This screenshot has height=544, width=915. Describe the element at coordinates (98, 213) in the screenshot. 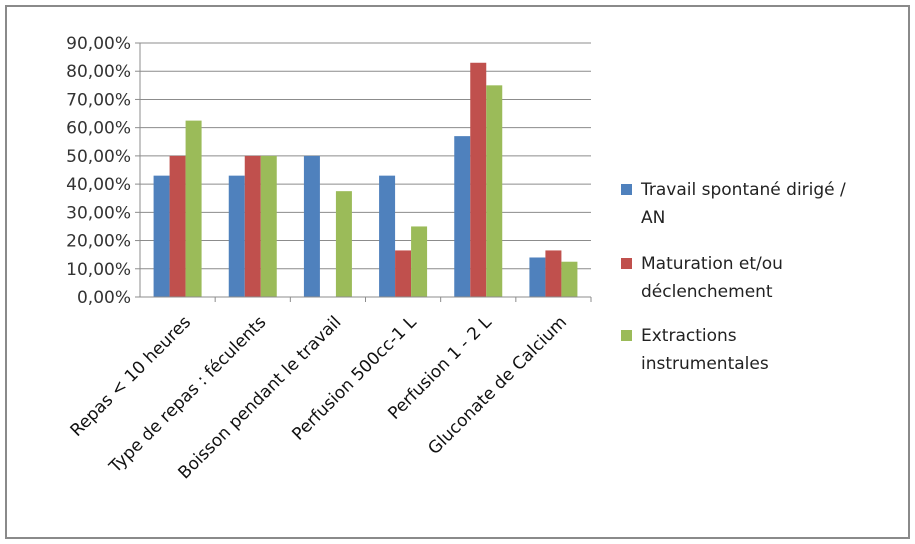

I see `y-tick-label: 30,00%` at that location.